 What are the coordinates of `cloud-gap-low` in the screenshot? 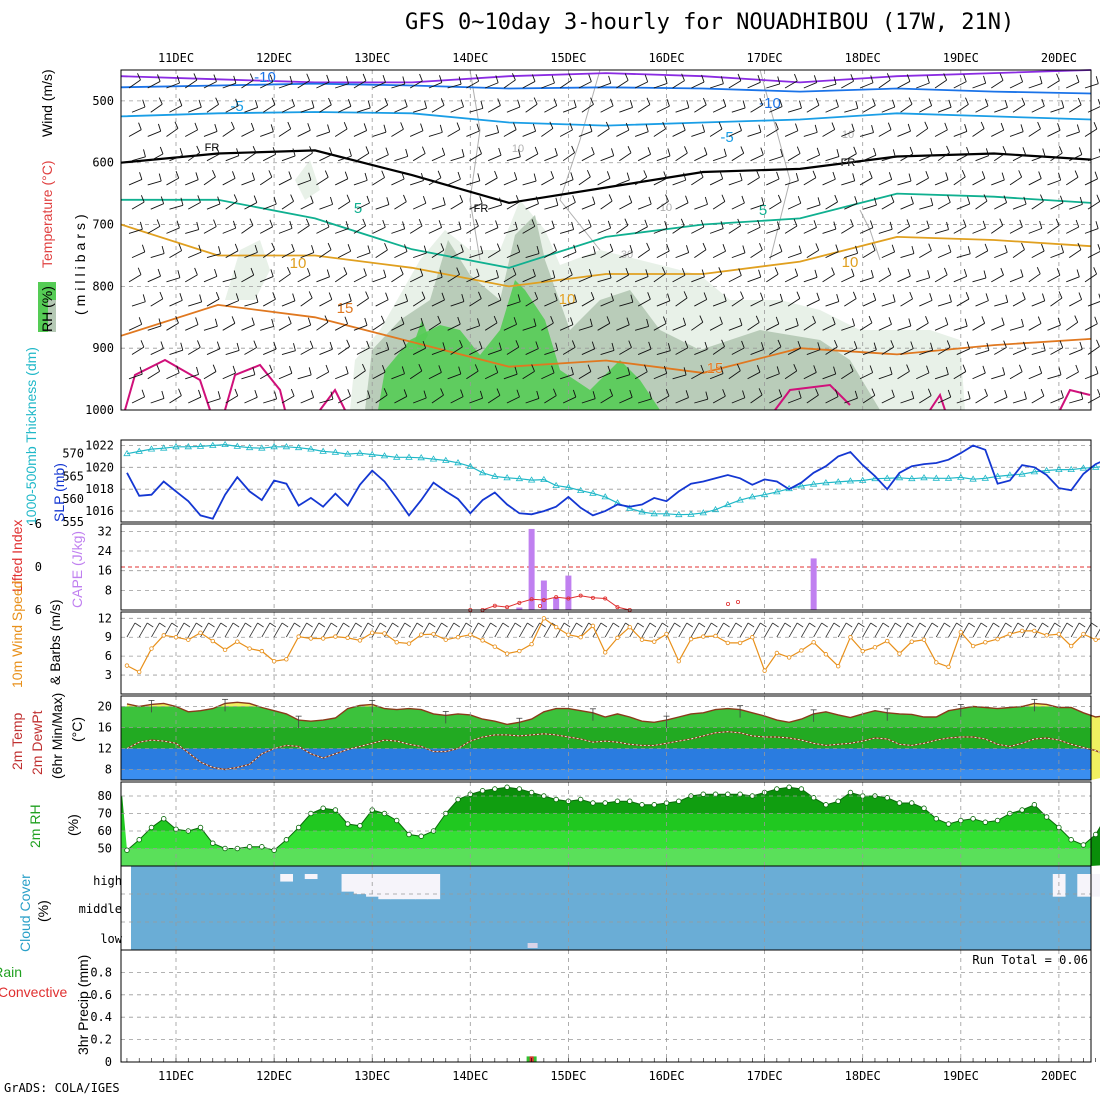 It's located at (532, 945).